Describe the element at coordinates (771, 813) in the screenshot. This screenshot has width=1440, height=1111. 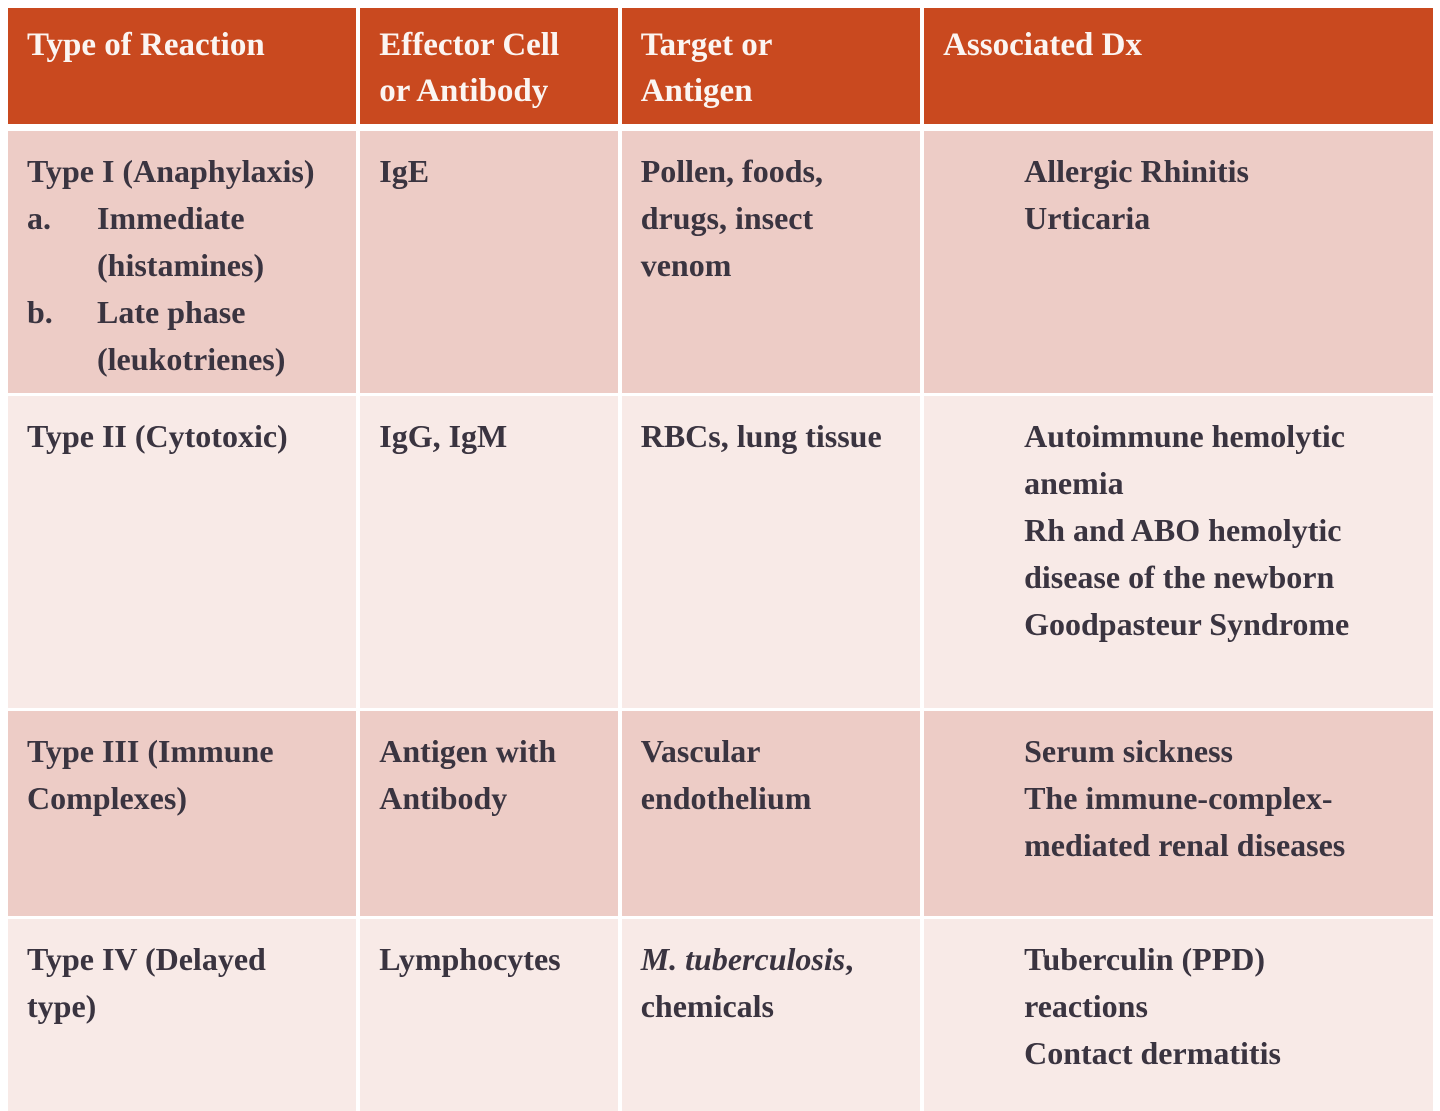
I see `cell-target: Vascular endothelium` at that location.